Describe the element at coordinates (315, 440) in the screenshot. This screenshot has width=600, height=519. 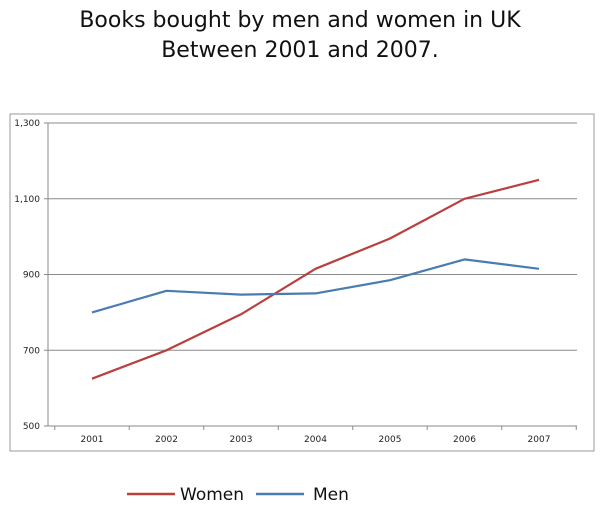
I see `x-tick-label: 2004` at that location.